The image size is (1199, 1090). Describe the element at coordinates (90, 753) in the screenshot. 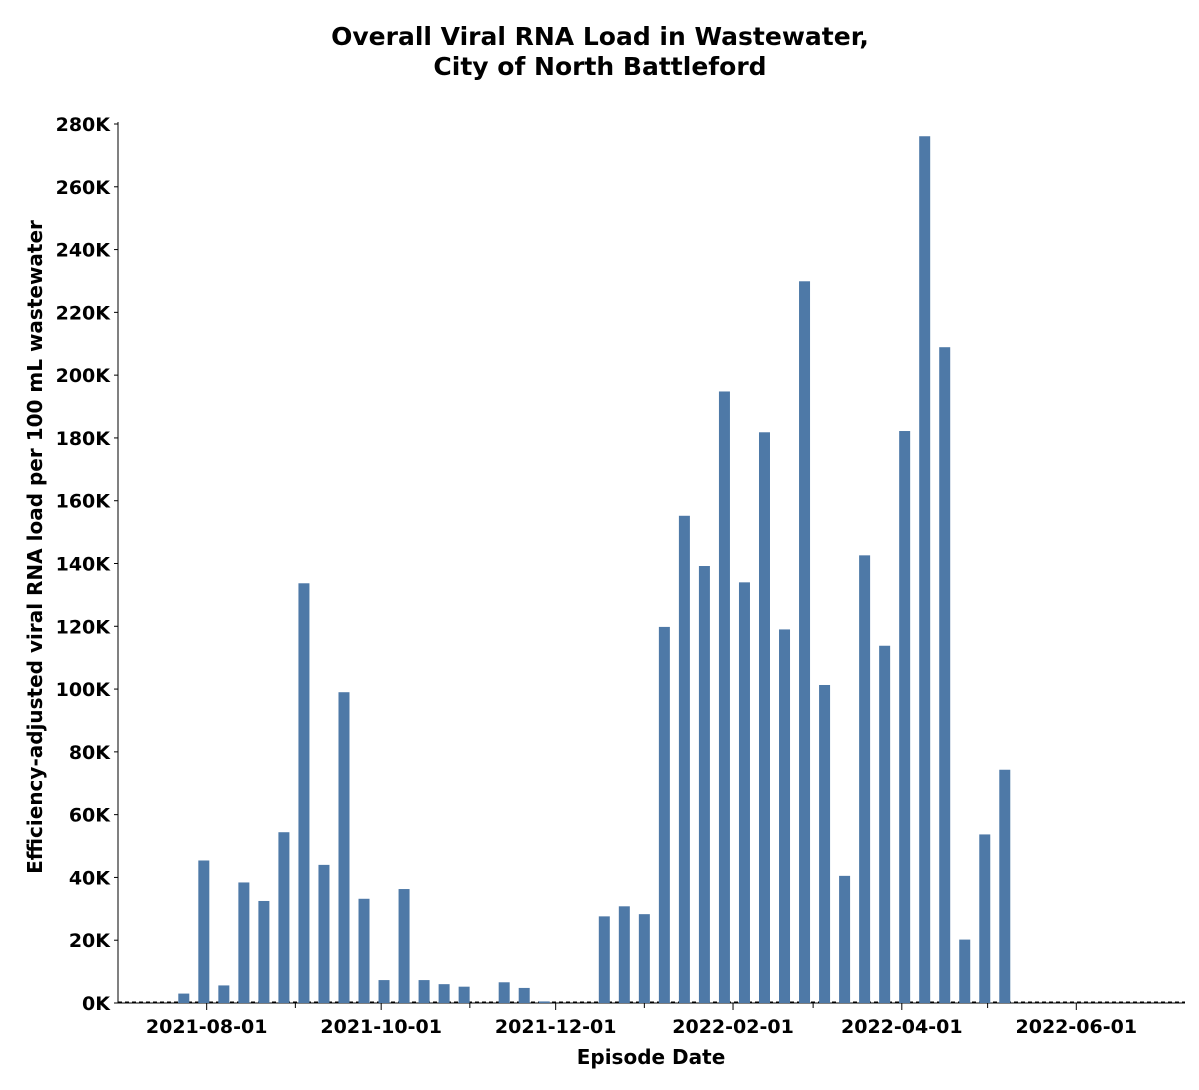

I see `y-tick-label: 80K` at that location.